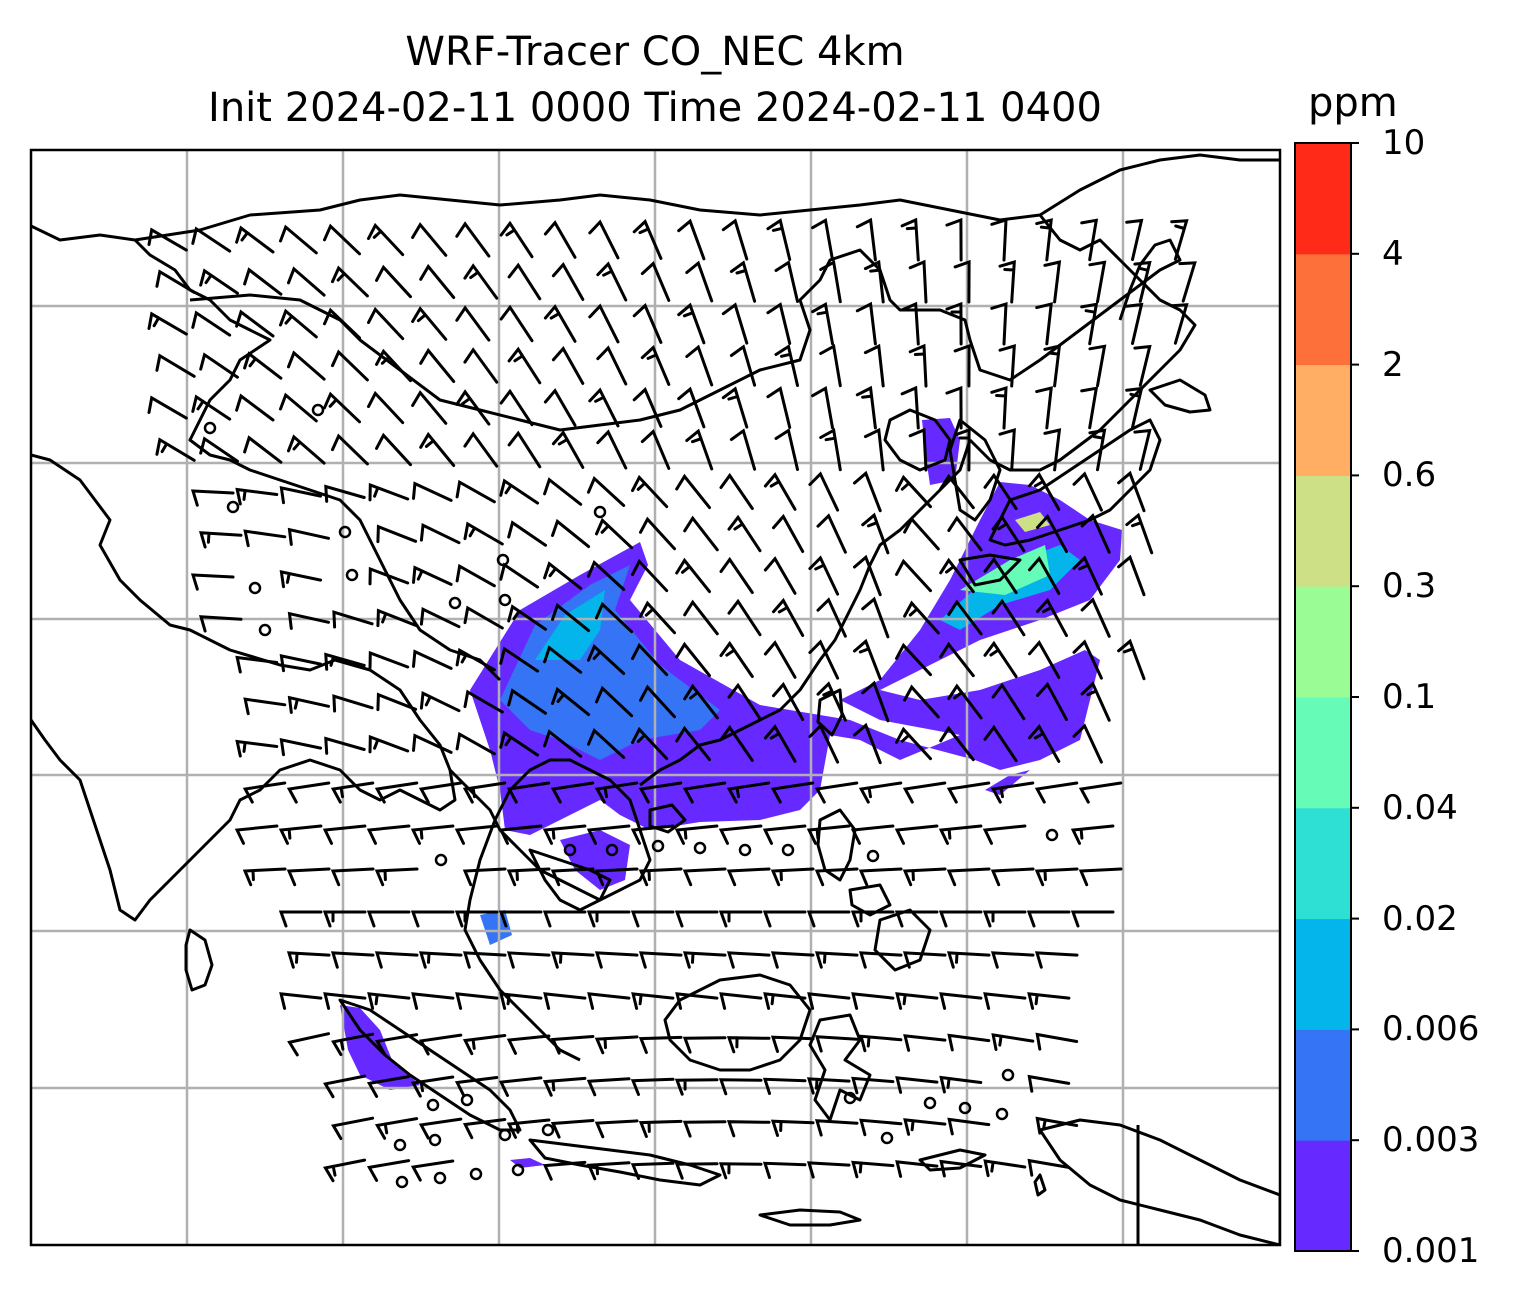  I want to click on colorbar-segment, so click(1323, 420).